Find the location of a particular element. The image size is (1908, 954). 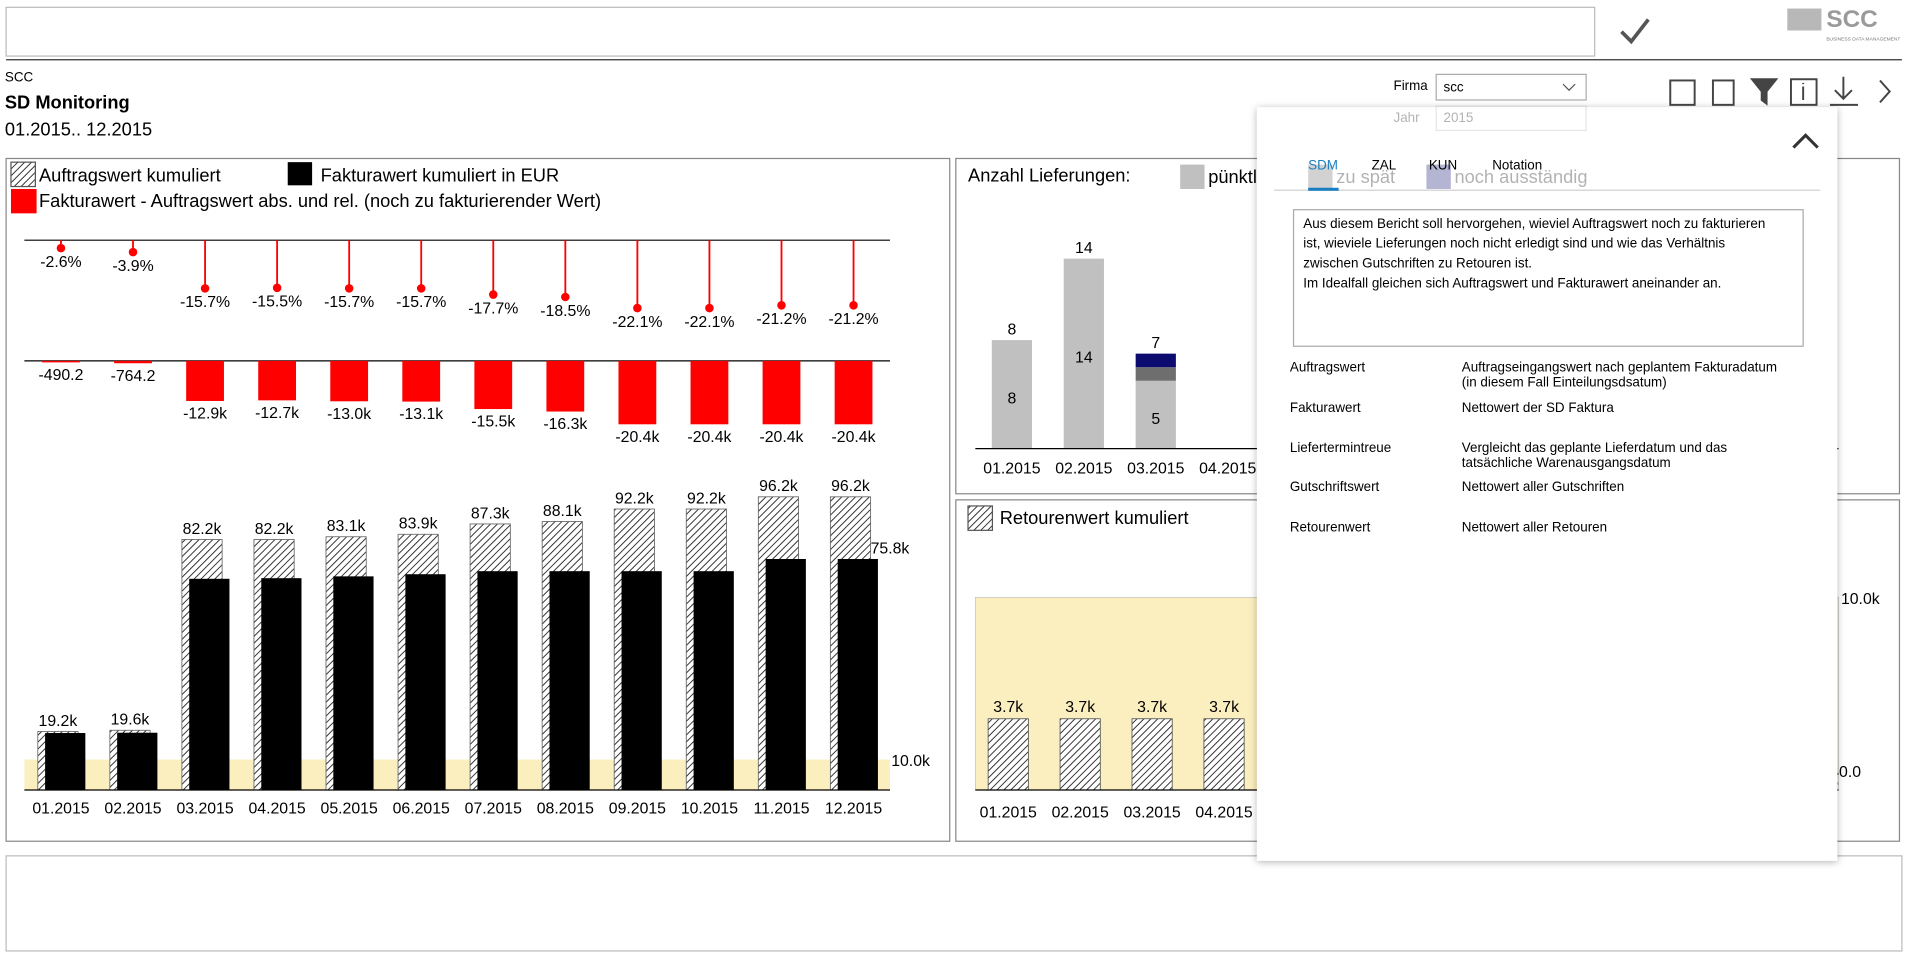

next-icon is located at coordinates (1885, 91).